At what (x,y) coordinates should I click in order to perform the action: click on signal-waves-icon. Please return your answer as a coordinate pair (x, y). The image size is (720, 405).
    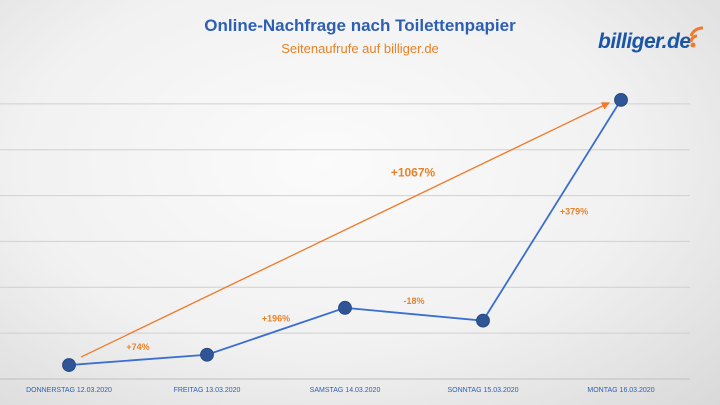
    Looking at the image, I should click on (696, 37).